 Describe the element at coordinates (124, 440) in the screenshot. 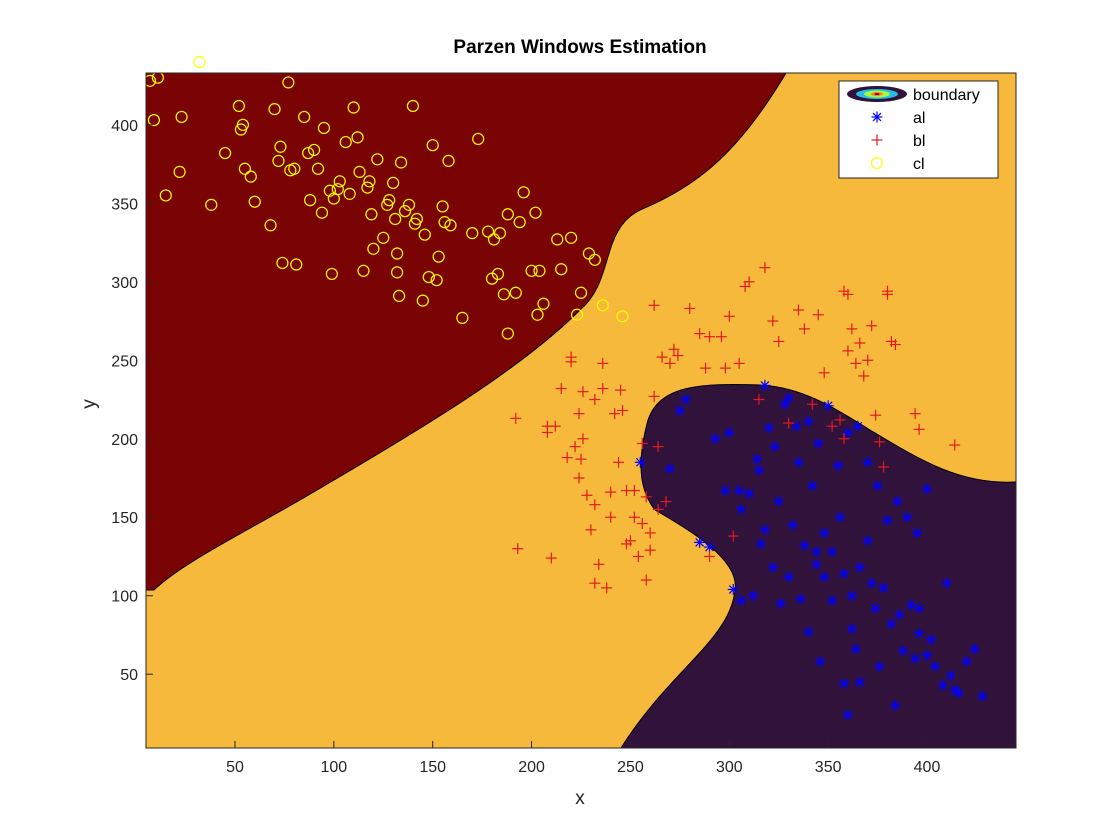

I see `y-tick-label: 200` at that location.